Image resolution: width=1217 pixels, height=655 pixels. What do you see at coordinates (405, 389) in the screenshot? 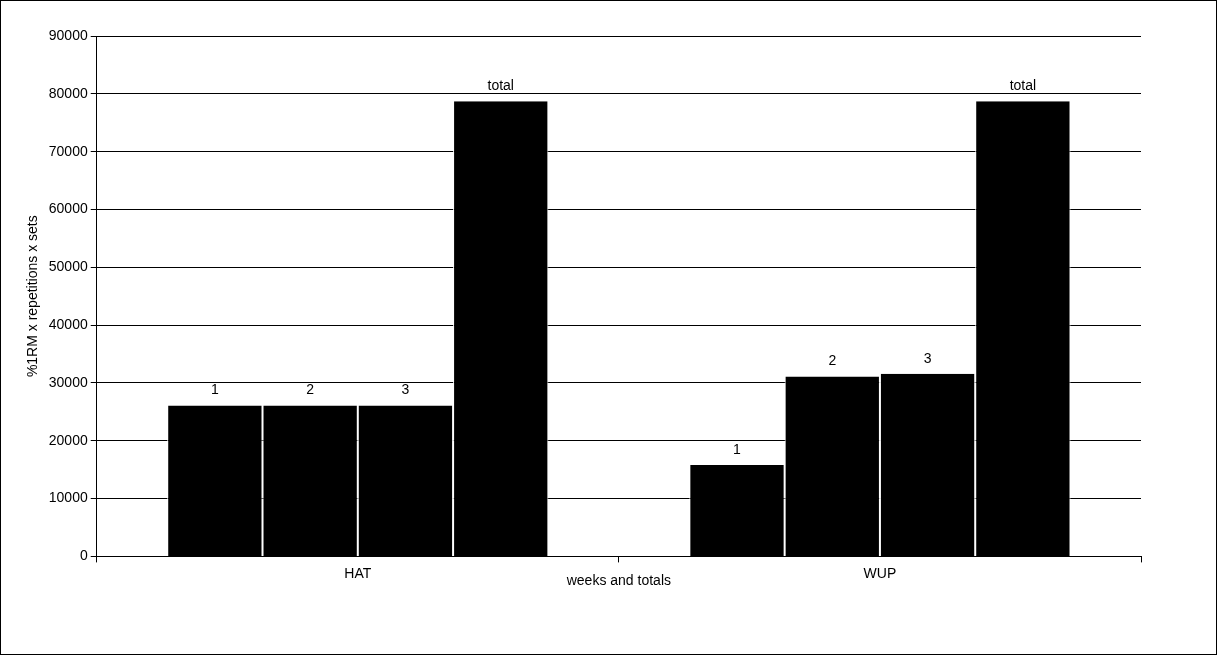
I see `text: 3` at bounding box center [405, 389].